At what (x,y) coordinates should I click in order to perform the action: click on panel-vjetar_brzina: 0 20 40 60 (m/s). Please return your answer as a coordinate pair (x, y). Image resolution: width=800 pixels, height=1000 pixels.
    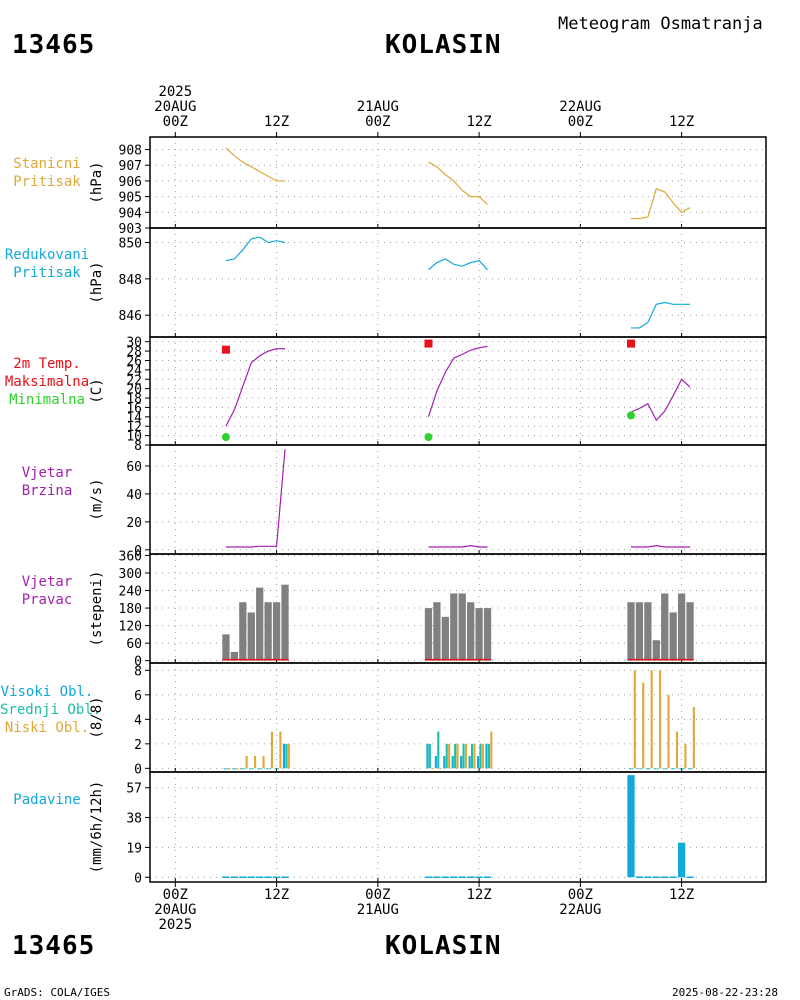
    Looking at the image, I should click on (428, 501).